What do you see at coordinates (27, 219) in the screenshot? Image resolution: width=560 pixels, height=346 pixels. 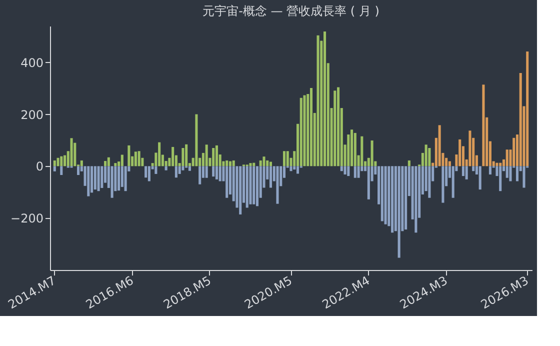 I see `y-tick-label: −200` at bounding box center [27, 219].